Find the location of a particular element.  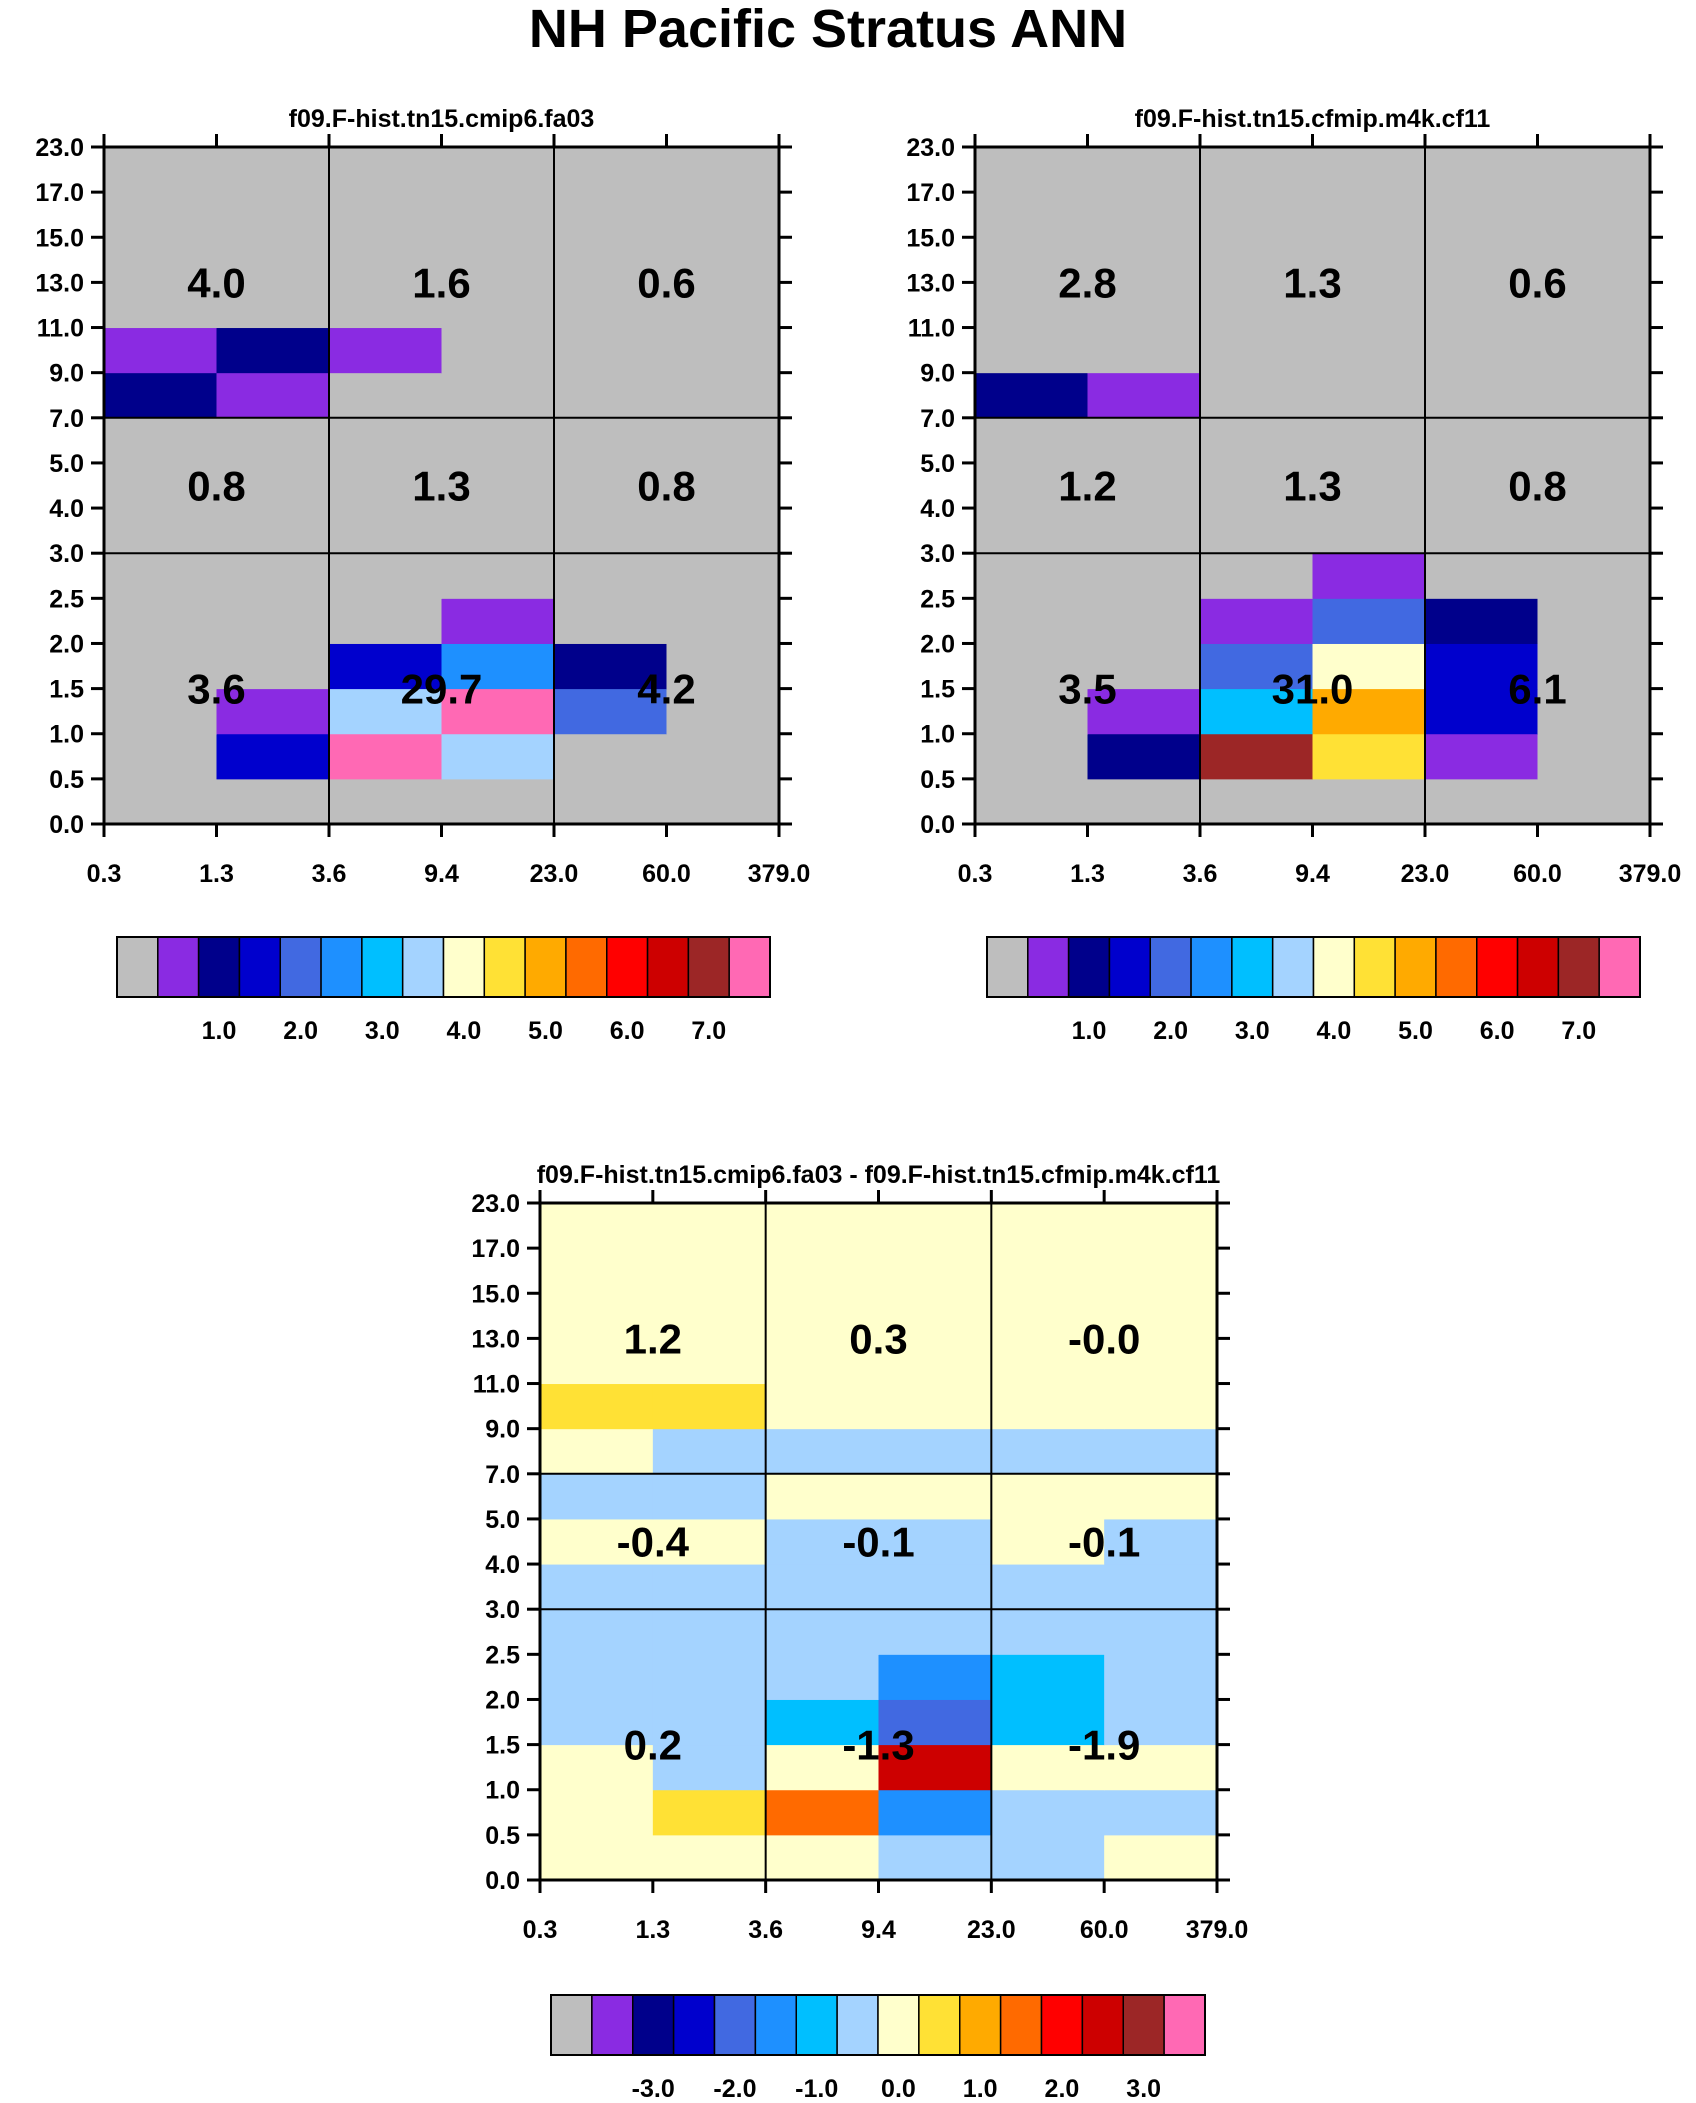

x-tick-label: 0.3 is located at coordinates (540, 1930).